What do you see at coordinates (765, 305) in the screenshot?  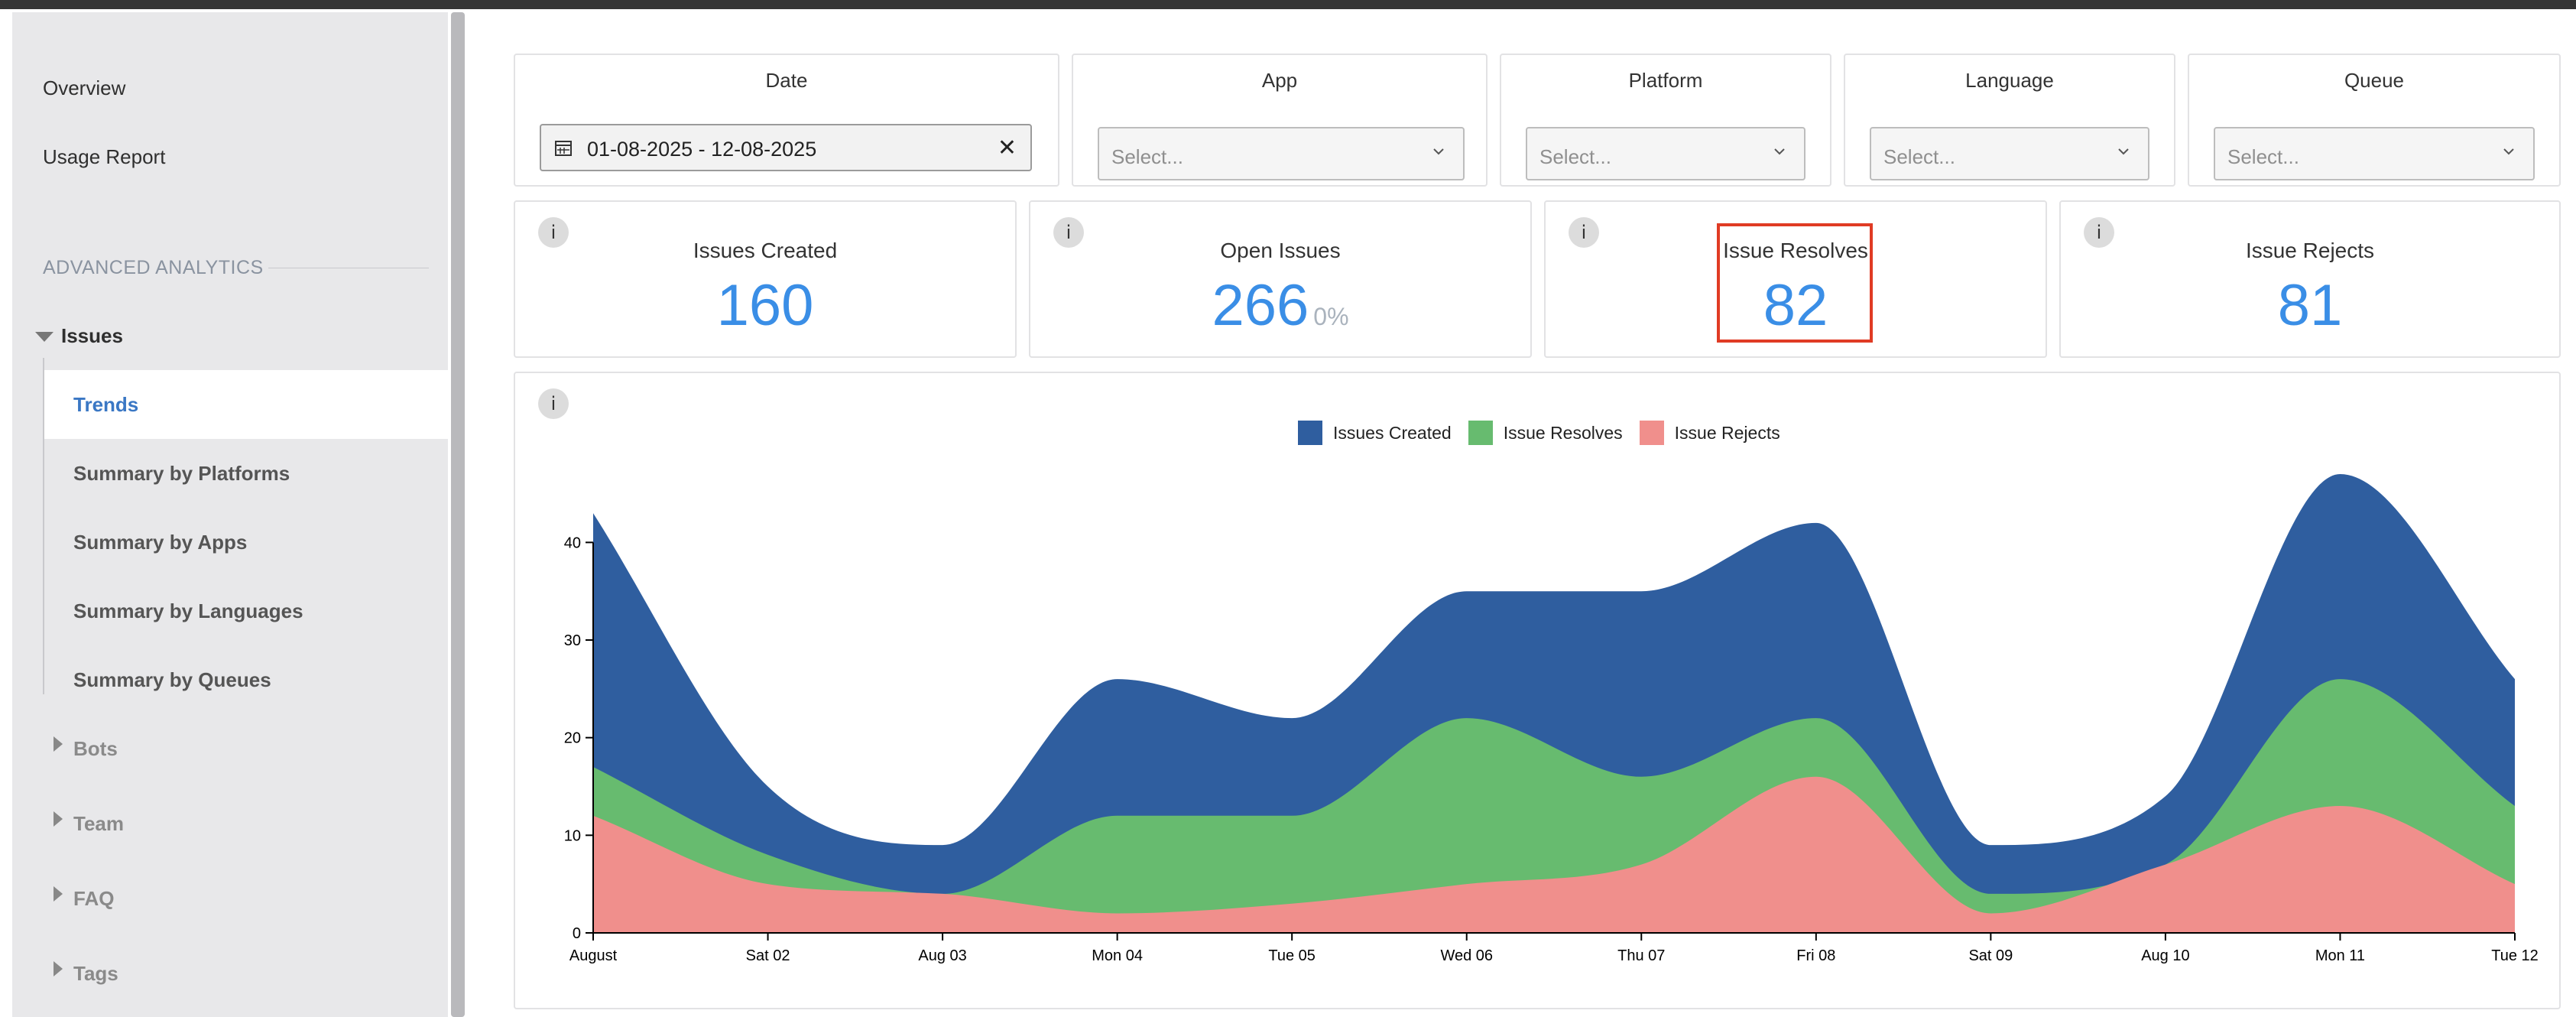 I see `kpi-value: 160` at bounding box center [765, 305].